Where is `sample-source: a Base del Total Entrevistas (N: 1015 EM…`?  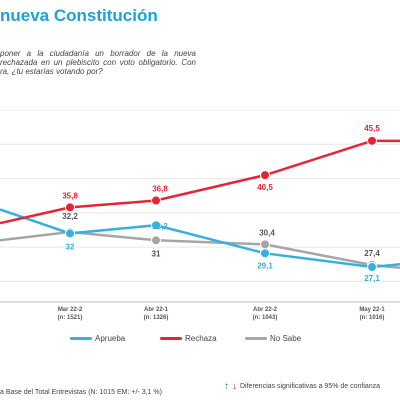 sample-source: a Base del Total Entrevistas (N: 1015 EM… is located at coordinates (81, 392).